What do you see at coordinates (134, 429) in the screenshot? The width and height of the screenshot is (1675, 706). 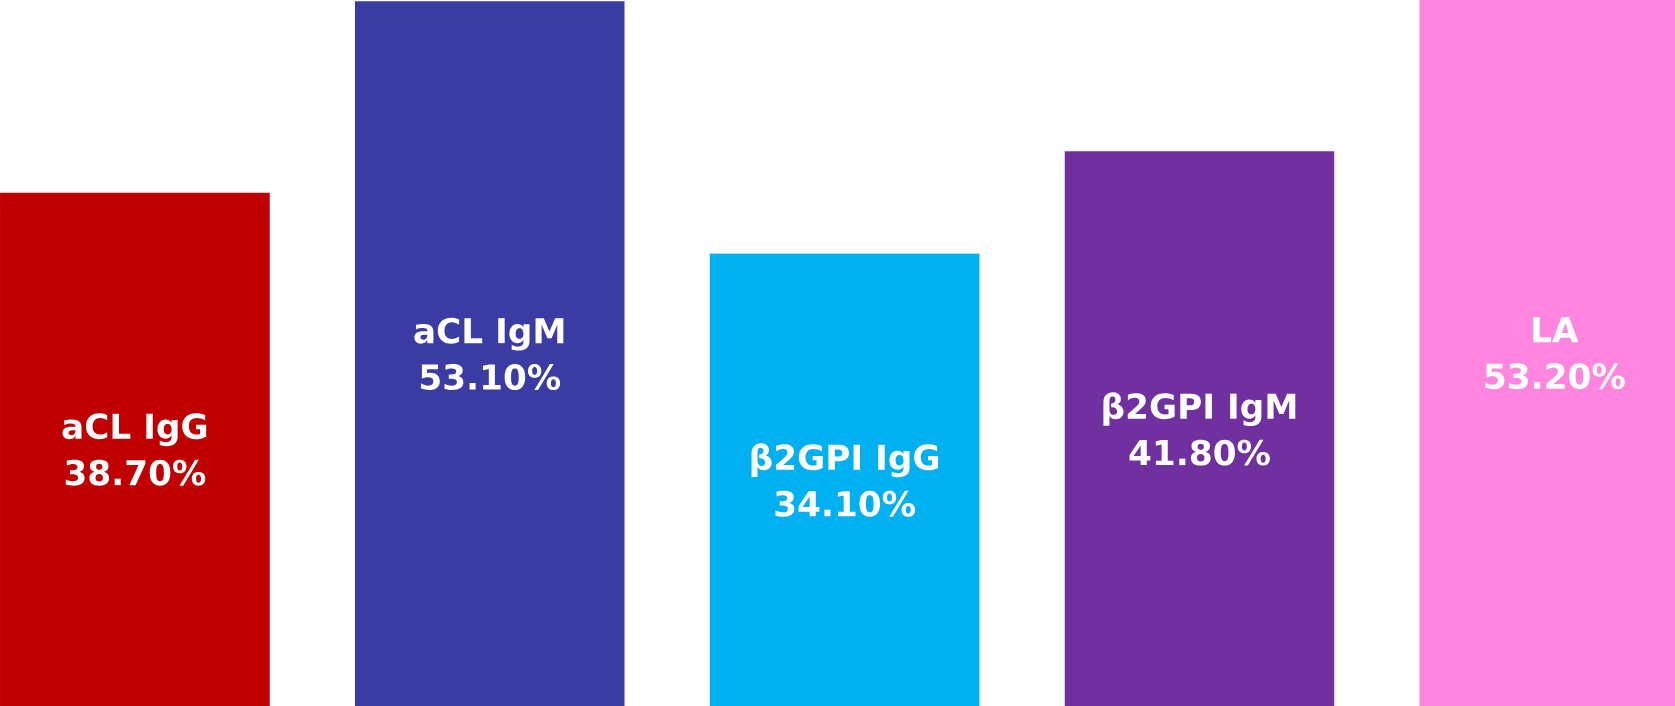 I see `x-tick-label: aCL IgG` at bounding box center [134, 429].